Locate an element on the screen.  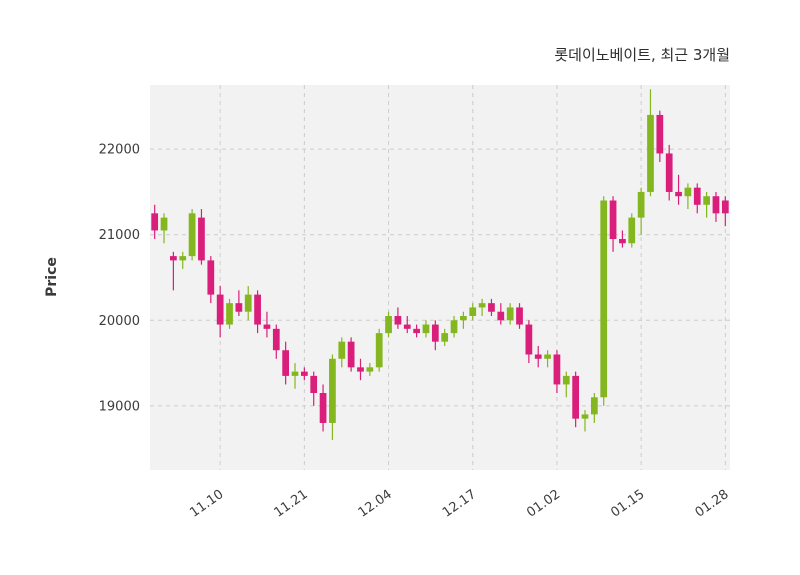
y-tick-label: 22000 is located at coordinates (119, 150).